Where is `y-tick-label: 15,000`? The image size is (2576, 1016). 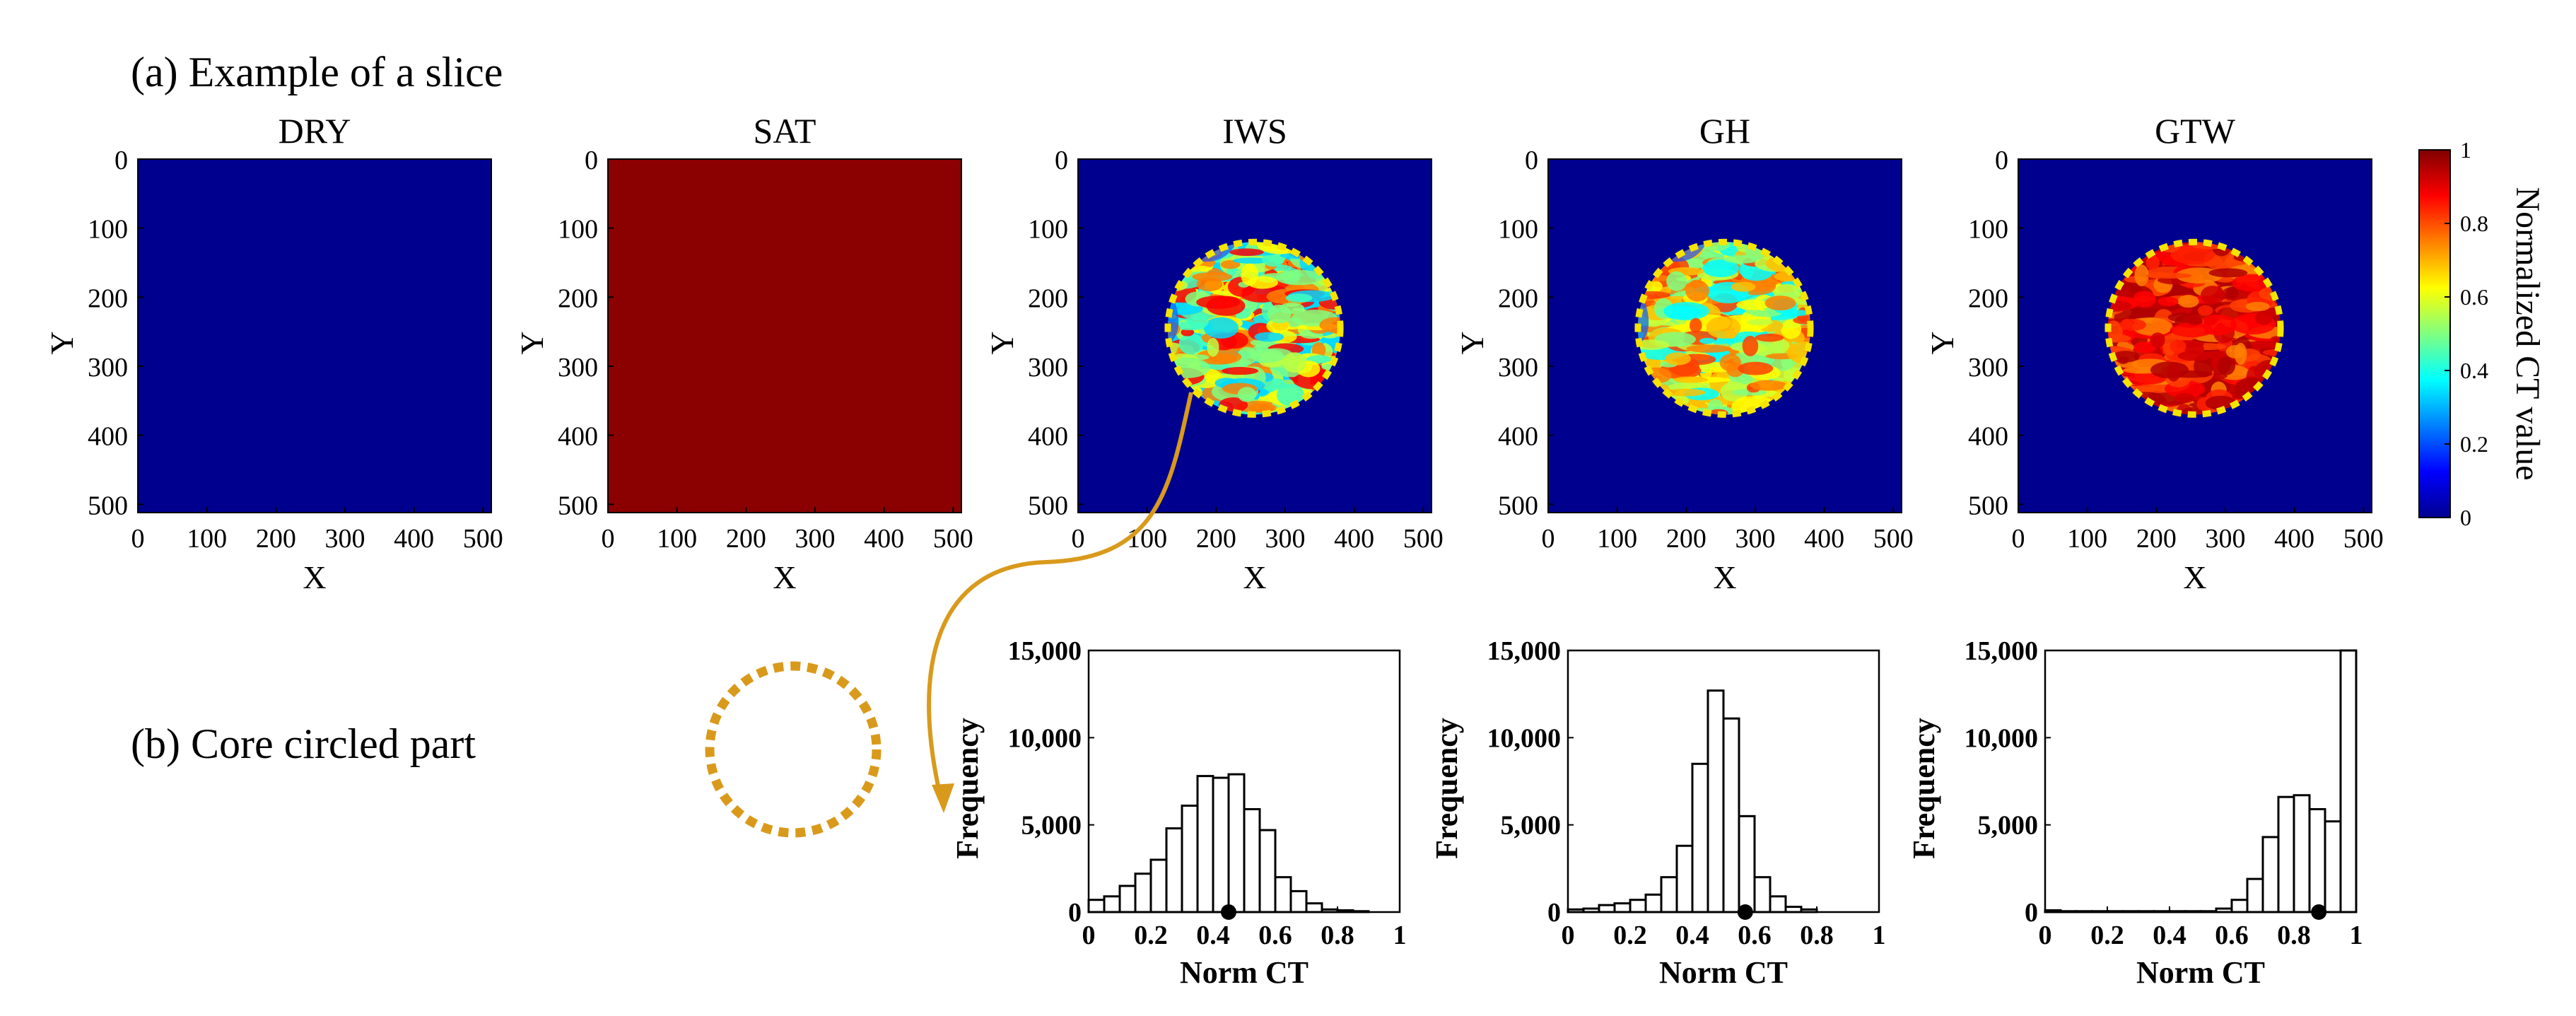
y-tick-label: 15,000 is located at coordinates (1524, 651).